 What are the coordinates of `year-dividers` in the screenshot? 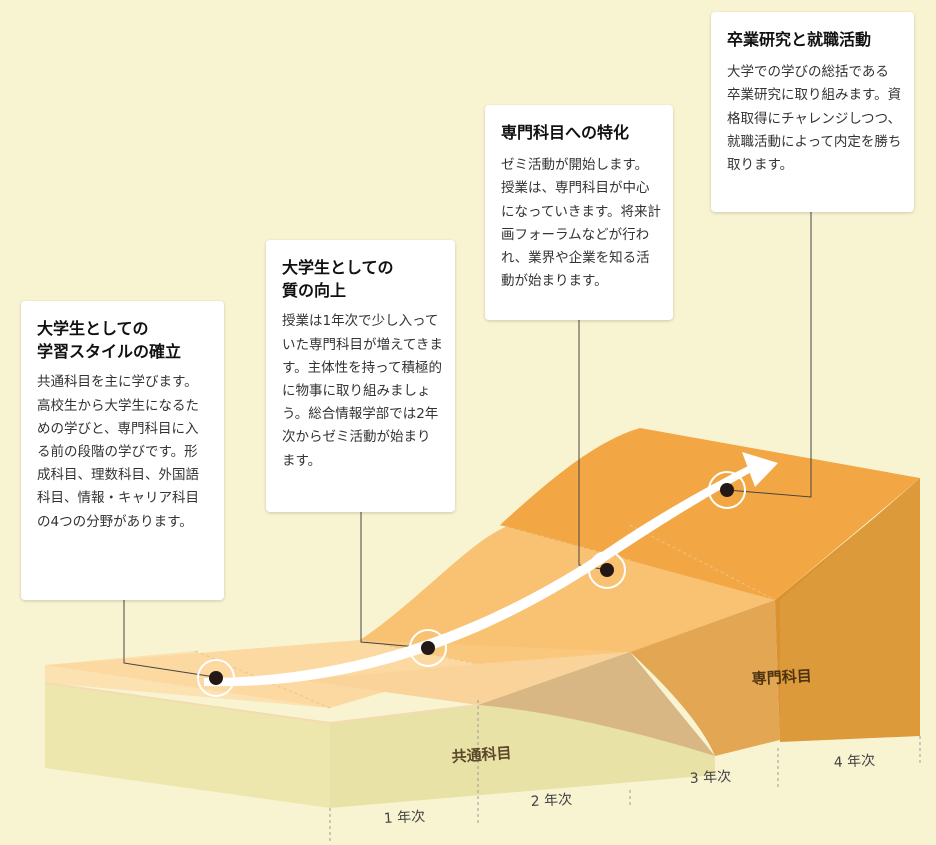 It's located at (625, 771).